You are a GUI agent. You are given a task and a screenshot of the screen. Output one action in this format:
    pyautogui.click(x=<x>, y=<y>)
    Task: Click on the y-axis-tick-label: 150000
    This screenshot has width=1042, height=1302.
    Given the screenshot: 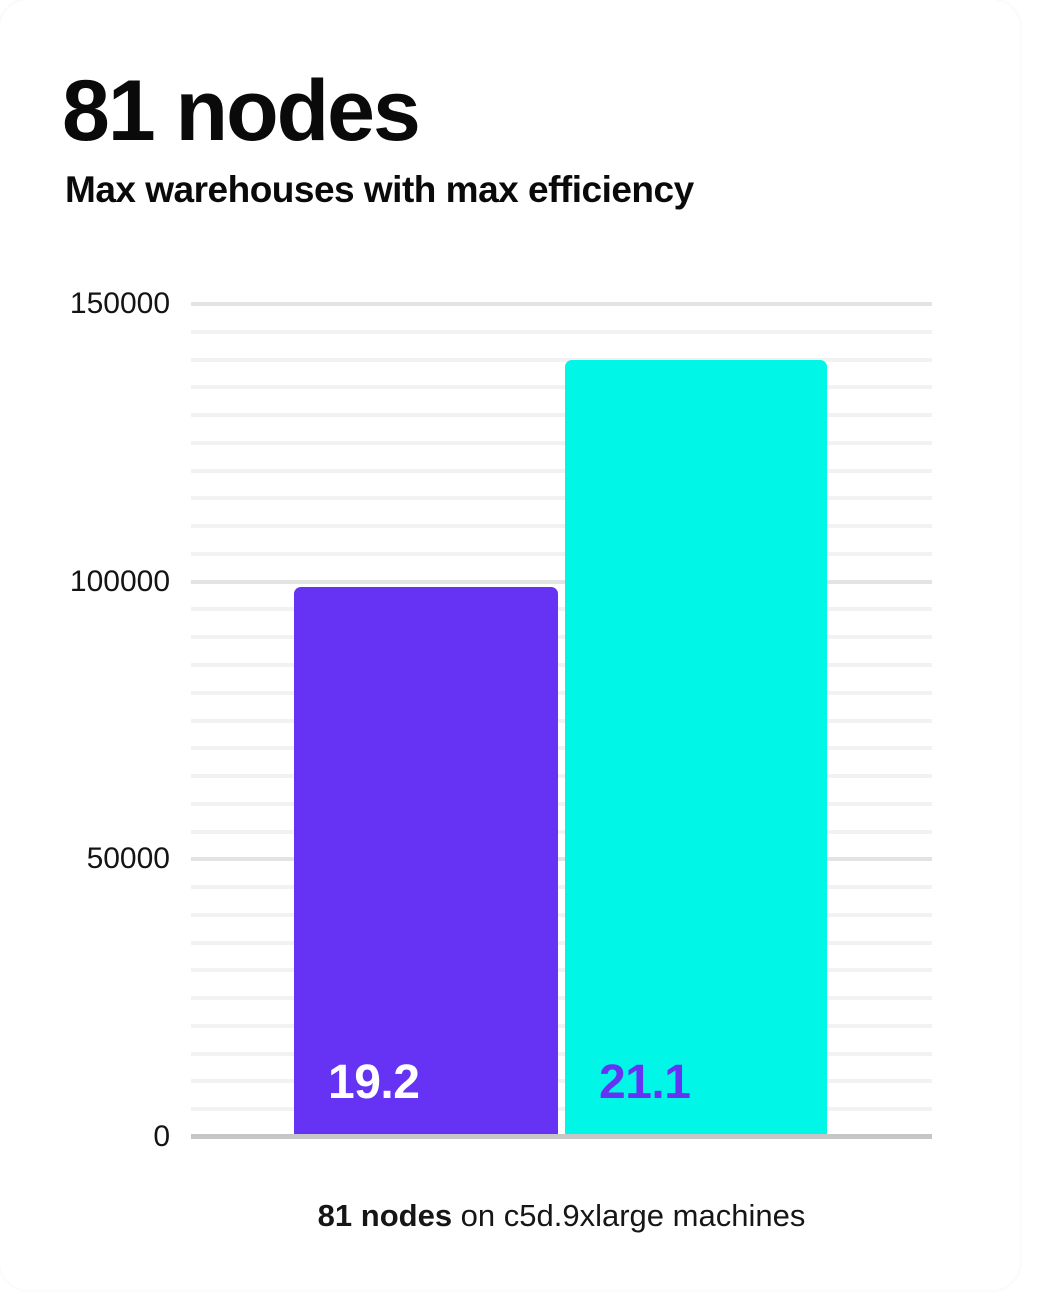 What is the action you would take?
    pyautogui.click(x=119, y=303)
    